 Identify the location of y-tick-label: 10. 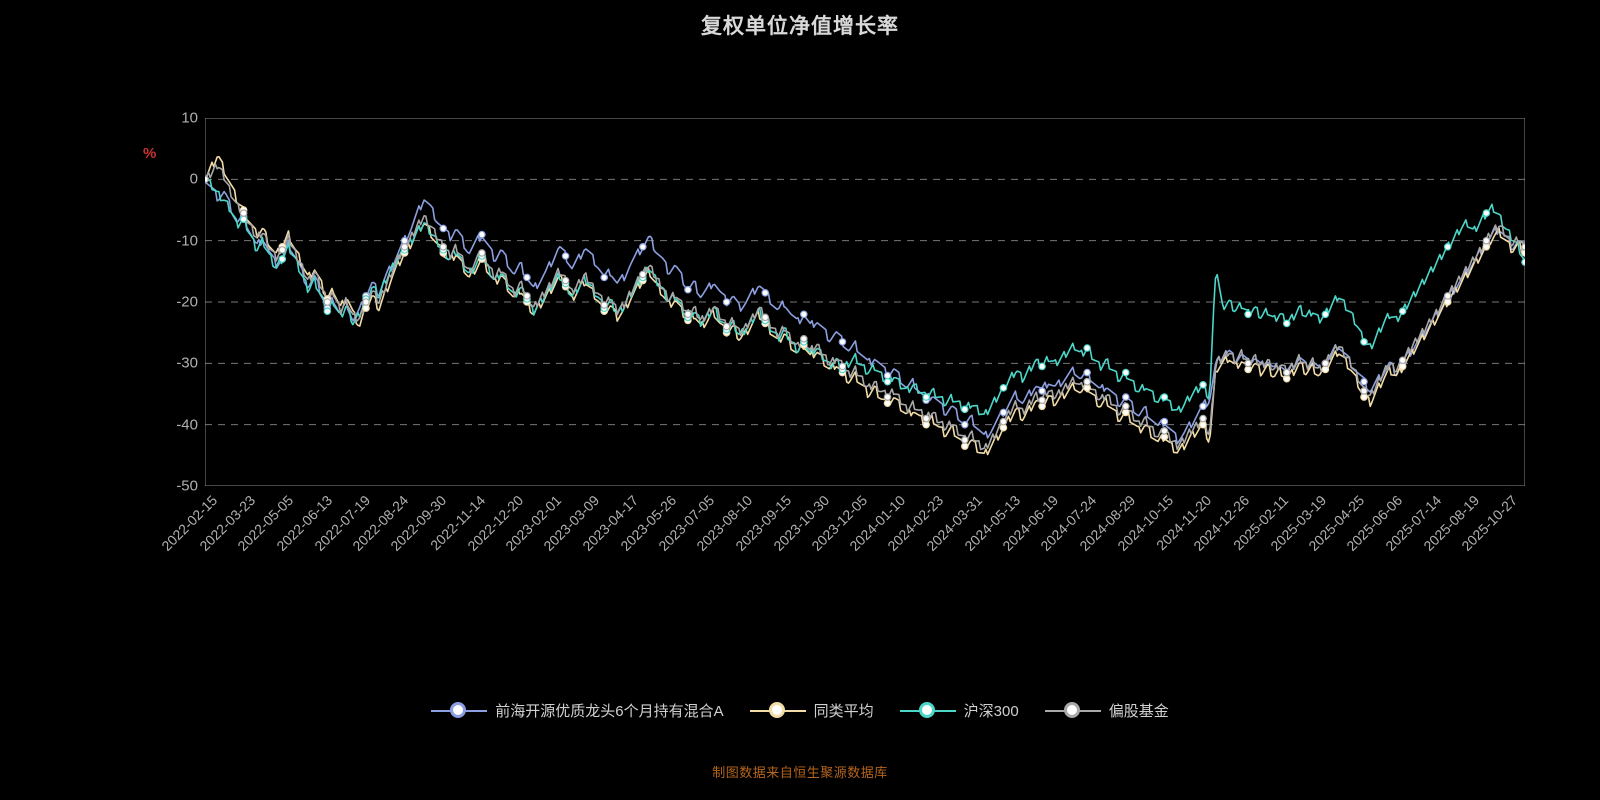
(189, 118).